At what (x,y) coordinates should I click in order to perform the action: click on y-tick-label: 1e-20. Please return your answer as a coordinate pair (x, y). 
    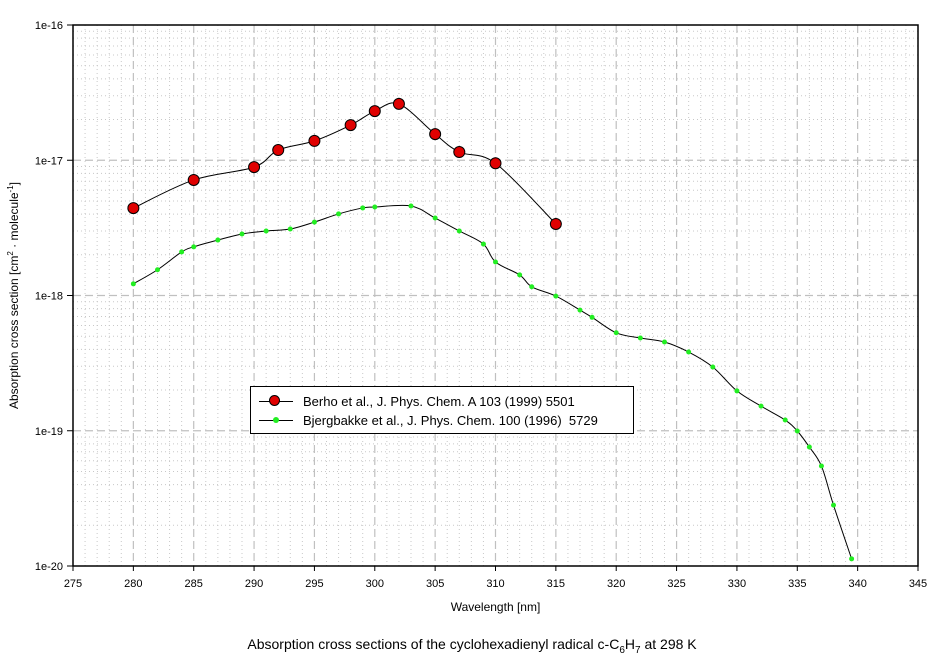
    Looking at the image, I should click on (49, 567).